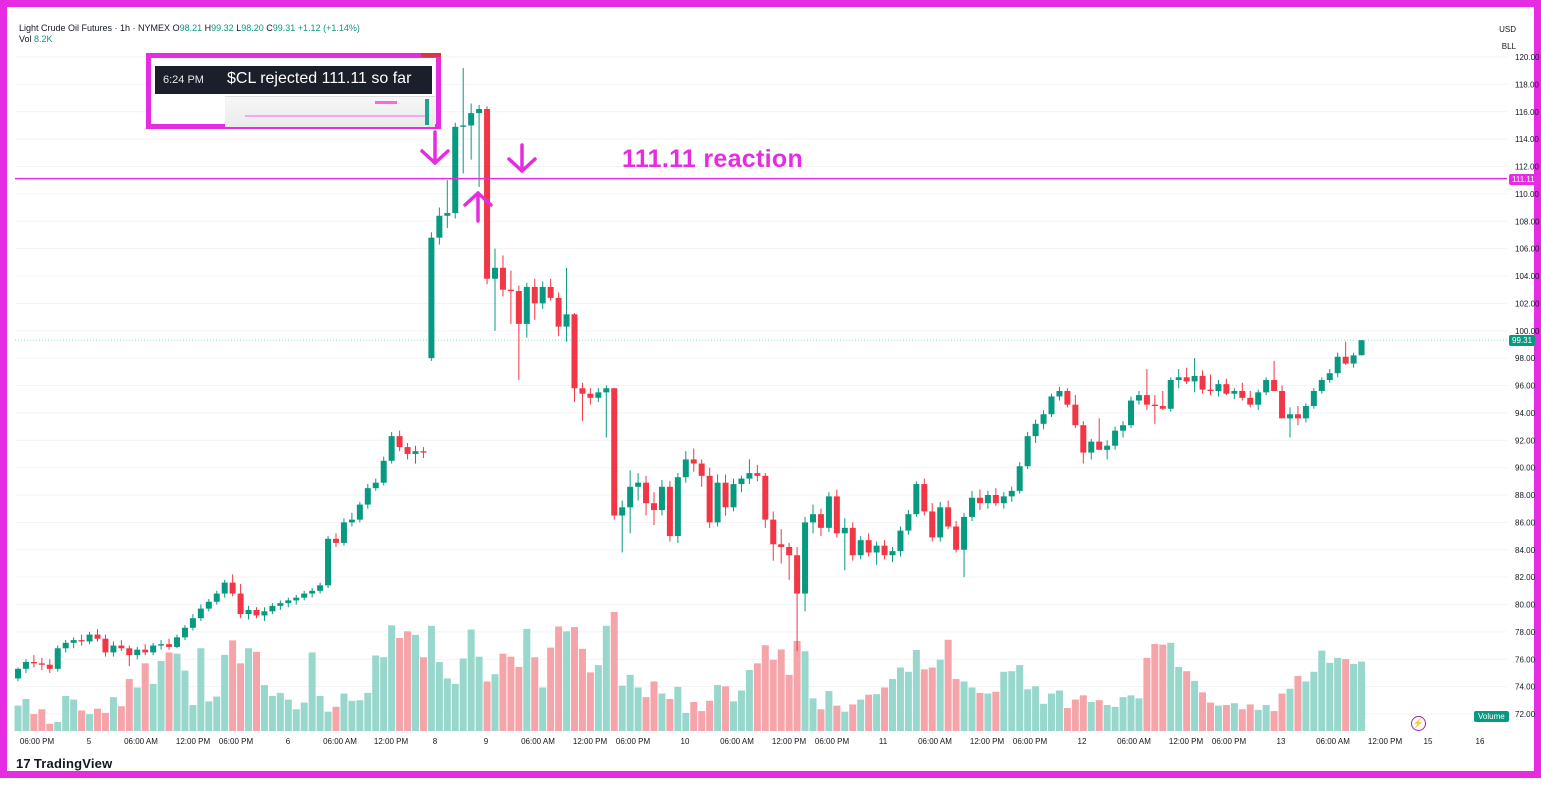 This screenshot has width=1541, height=785. Describe the element at coordinates (431, 55) in the screenshot. I see `tweet-corner-tab` at that location.